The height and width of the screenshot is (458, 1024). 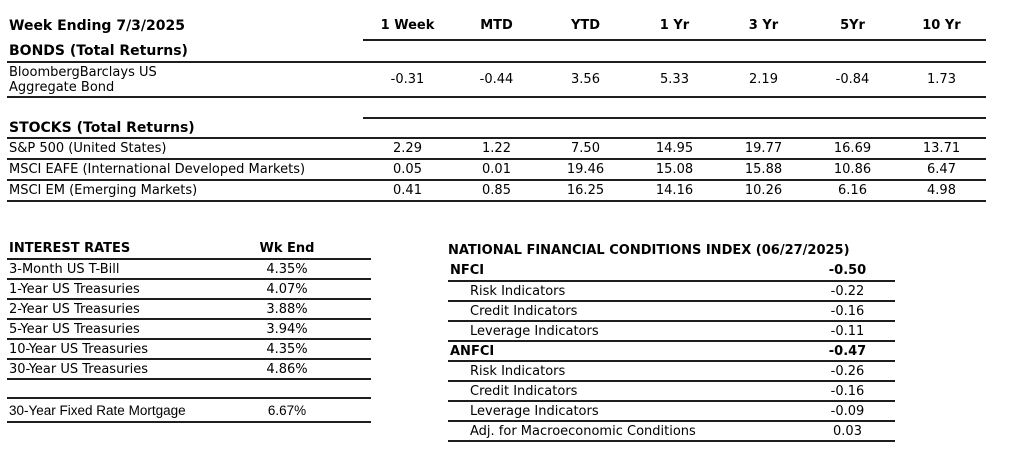 What do you see at coordinates (624, 351) in the screenshot?
I see `nfci-label: ANFCI` at bounding box center [624, 351].